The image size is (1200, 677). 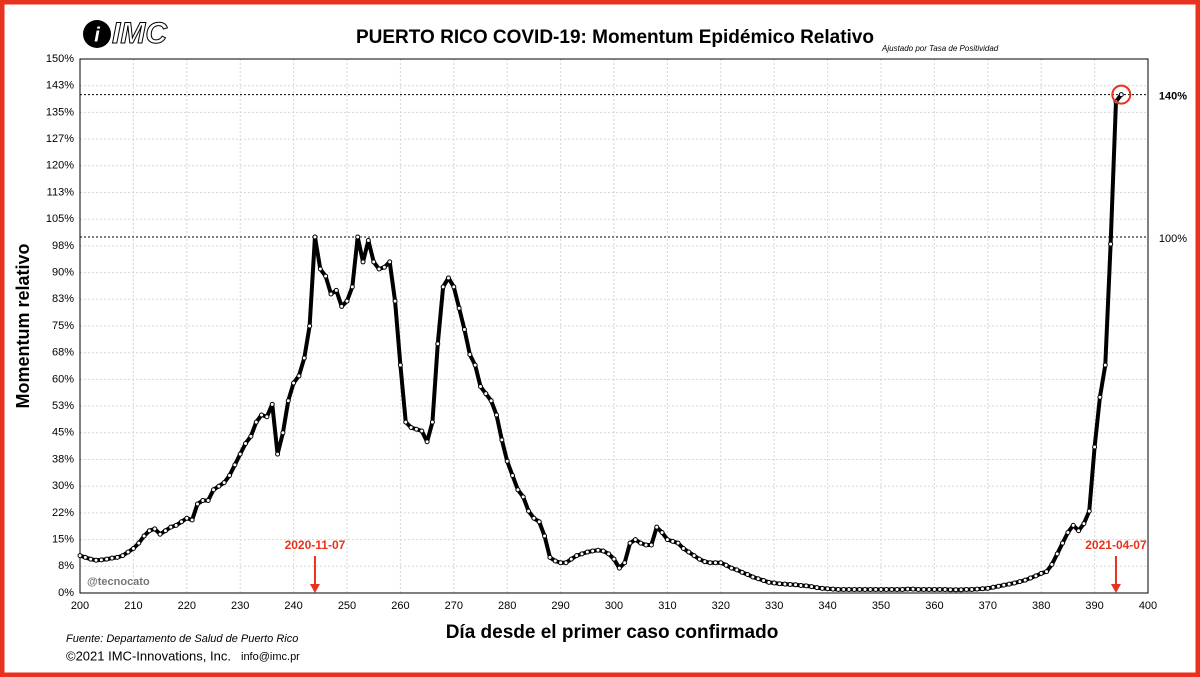 I want to click on y-tick-label: 30%, so click(x=63, y=486).